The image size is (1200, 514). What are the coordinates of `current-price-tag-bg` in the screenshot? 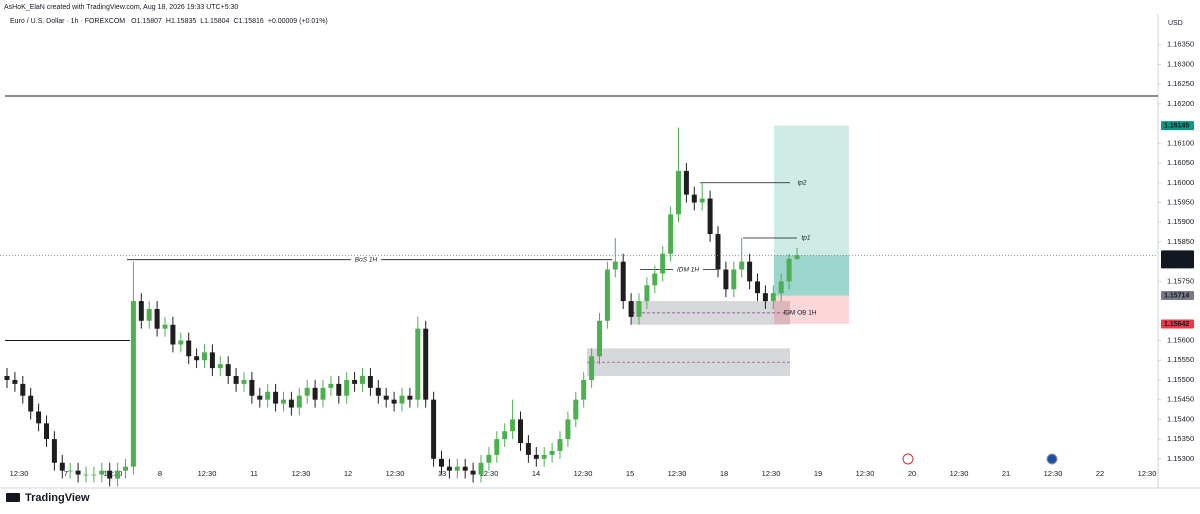 It's located at (1177, 259).